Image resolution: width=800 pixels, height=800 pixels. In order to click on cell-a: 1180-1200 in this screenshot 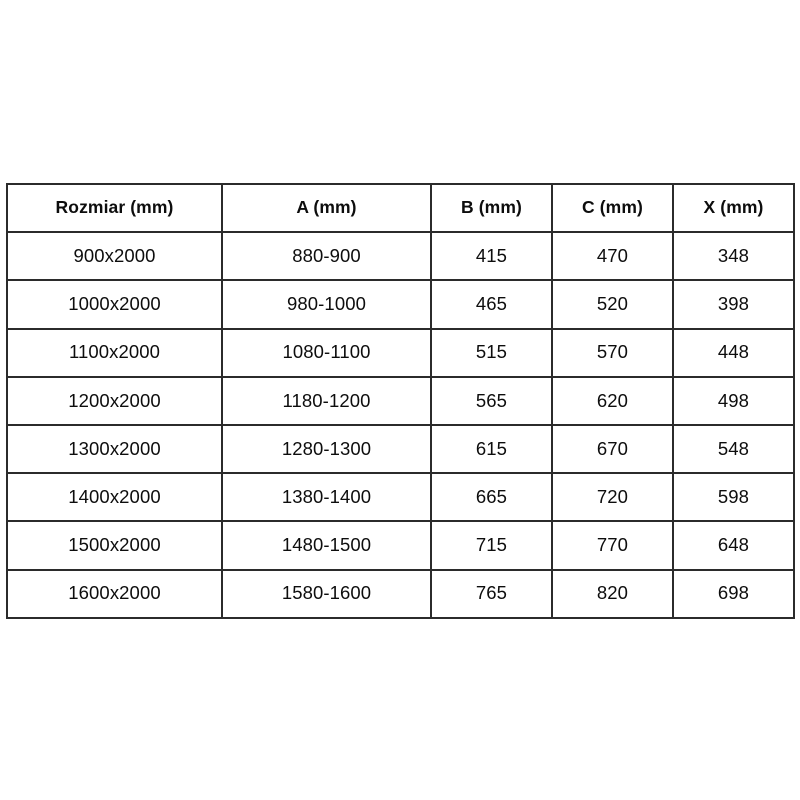, I will do `click(326, 400)`.